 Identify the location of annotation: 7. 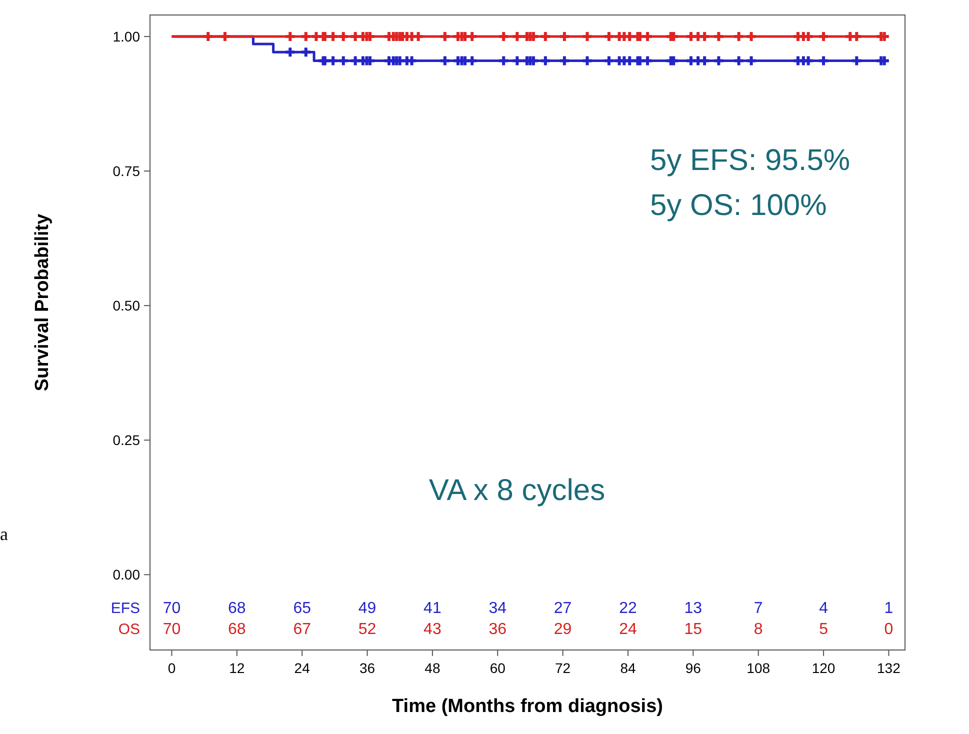
(758, 608).